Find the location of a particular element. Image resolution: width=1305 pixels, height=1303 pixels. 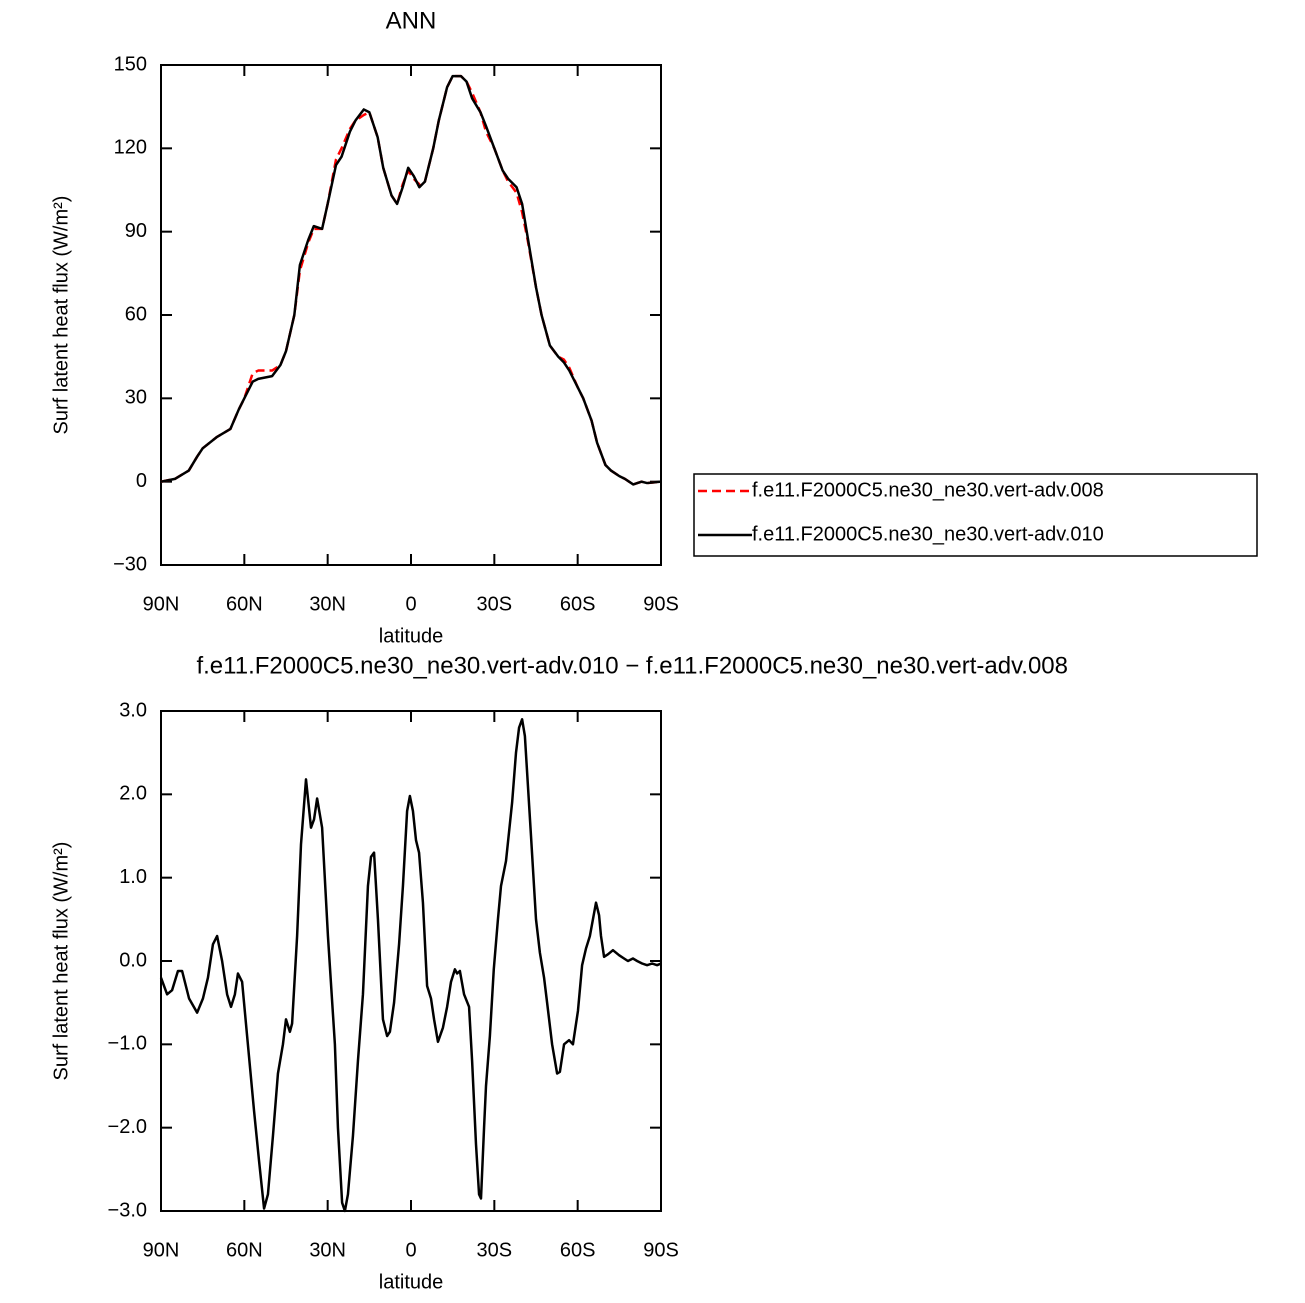

y-tick-label: −3.0 is located at coordinates (127, 1210).